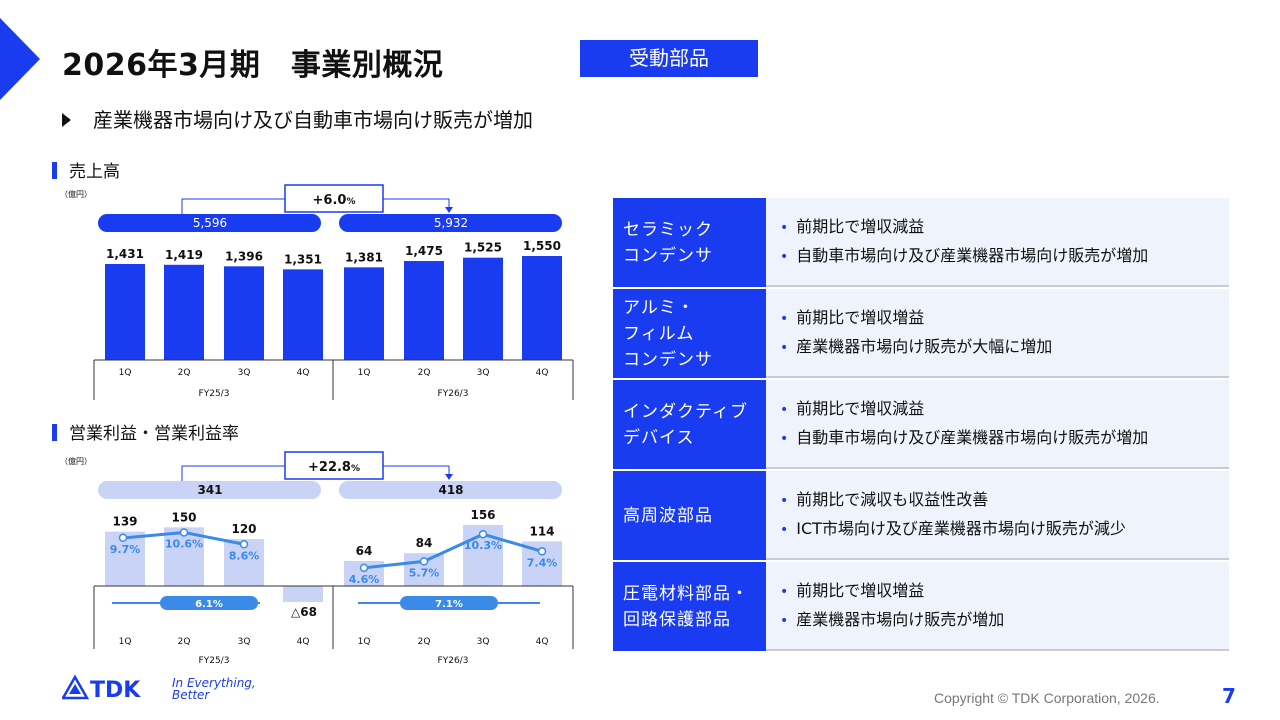 This screenshot has width=1280, height=720. I want to click on bullet-text: 前期比で増収減益, so click(860, 408).